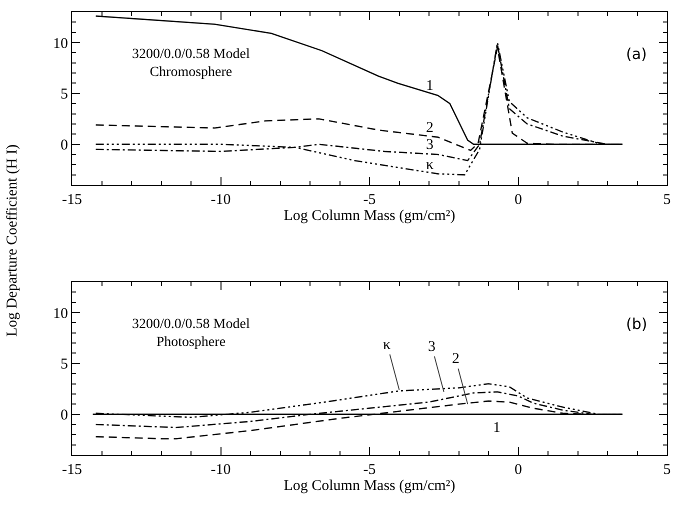 The image size is (675, 505). What do you see at coordinates (13, 241) in the screenshot?
I see `y-axis-title: Log Departure Coefficient (H I)` at bounding box center [13, 241].